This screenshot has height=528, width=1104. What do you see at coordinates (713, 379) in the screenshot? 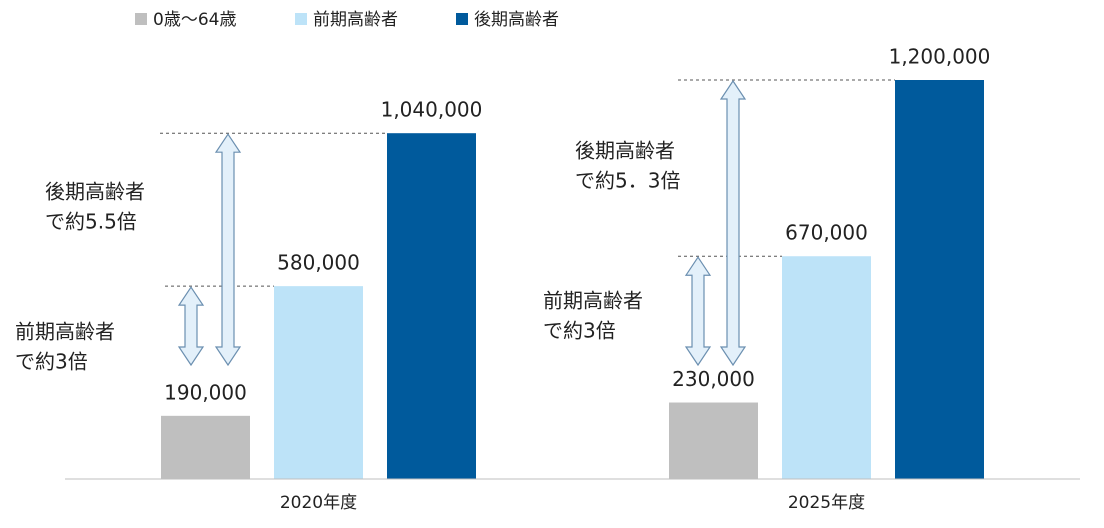
I see `value-label: 230,000` at bounding box center [713, 379].